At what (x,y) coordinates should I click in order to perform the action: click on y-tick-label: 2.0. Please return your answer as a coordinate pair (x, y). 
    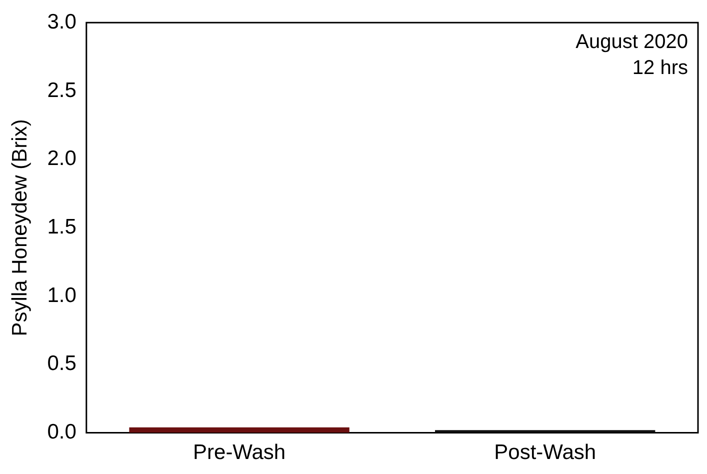
    Looking at the image, I should click on (61, 158).